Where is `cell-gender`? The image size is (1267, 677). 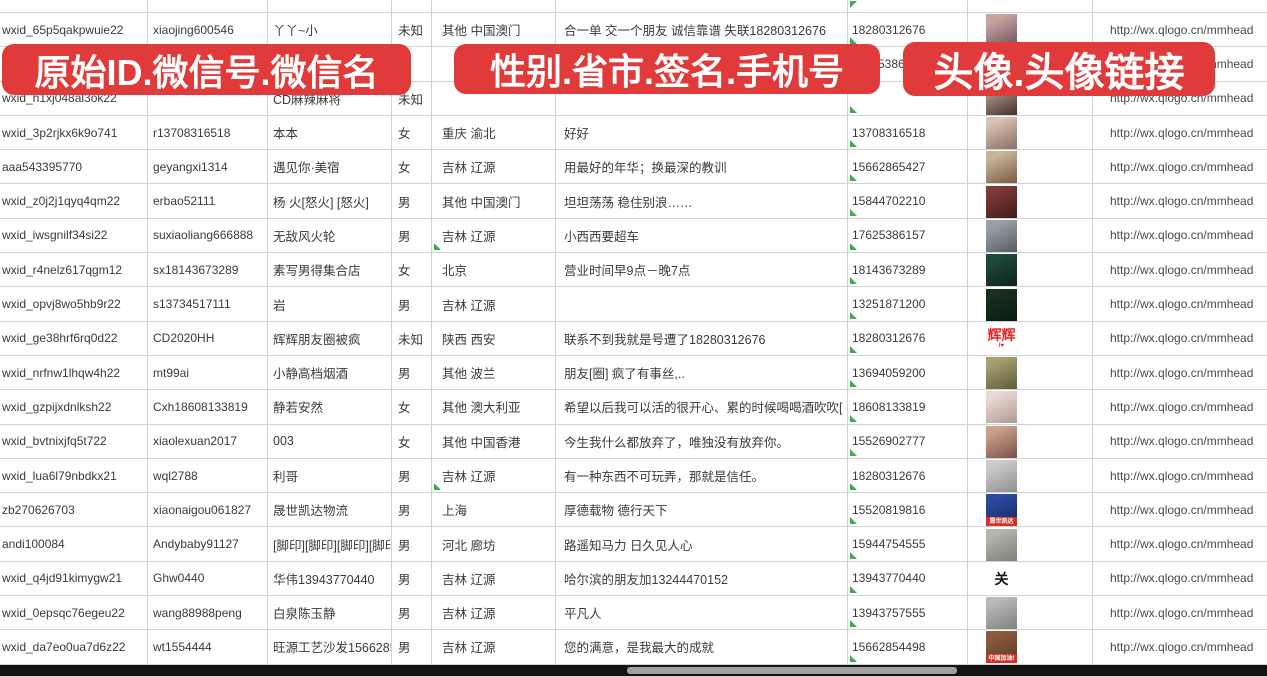 cell-gender is located at coordinates (412, 6).